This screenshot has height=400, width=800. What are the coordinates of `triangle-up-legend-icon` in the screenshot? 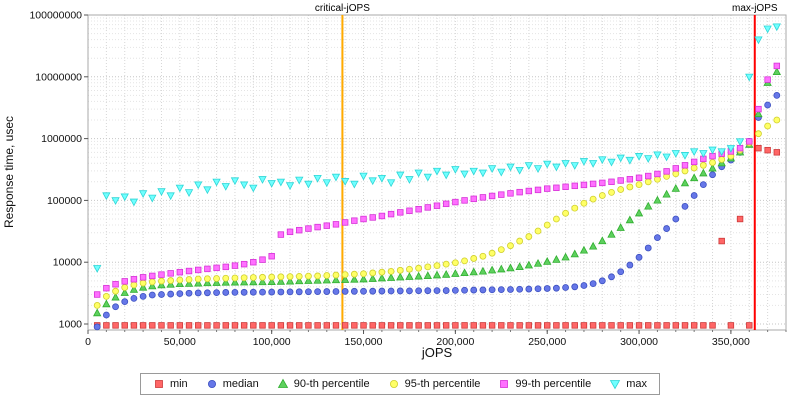 It's located at (282, 383).